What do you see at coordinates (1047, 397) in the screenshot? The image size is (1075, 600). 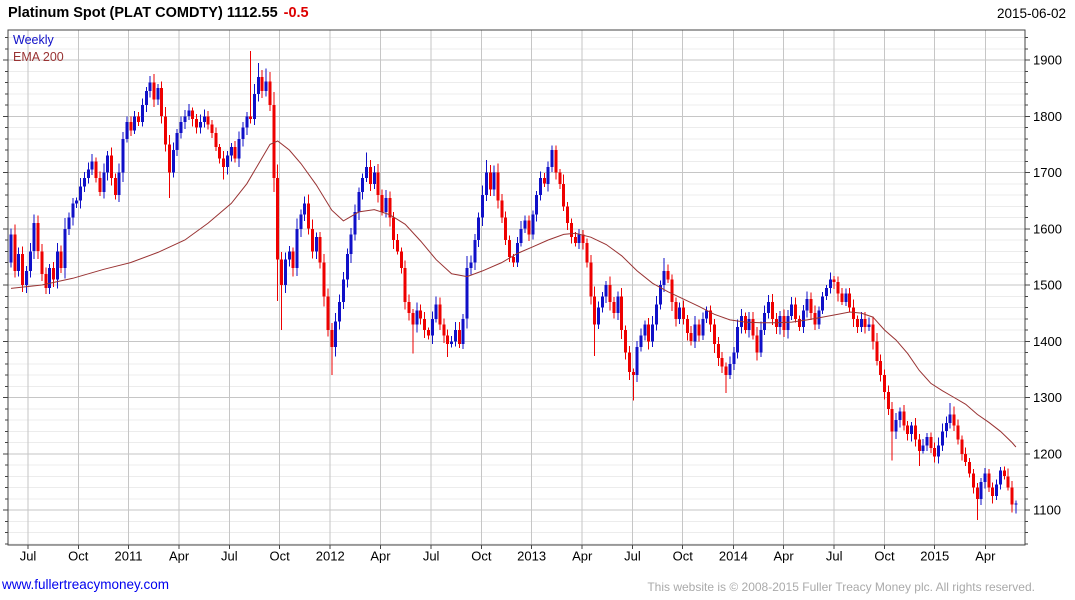 I see `y-tick-label: 1300` at bounding box center [1047, 397].